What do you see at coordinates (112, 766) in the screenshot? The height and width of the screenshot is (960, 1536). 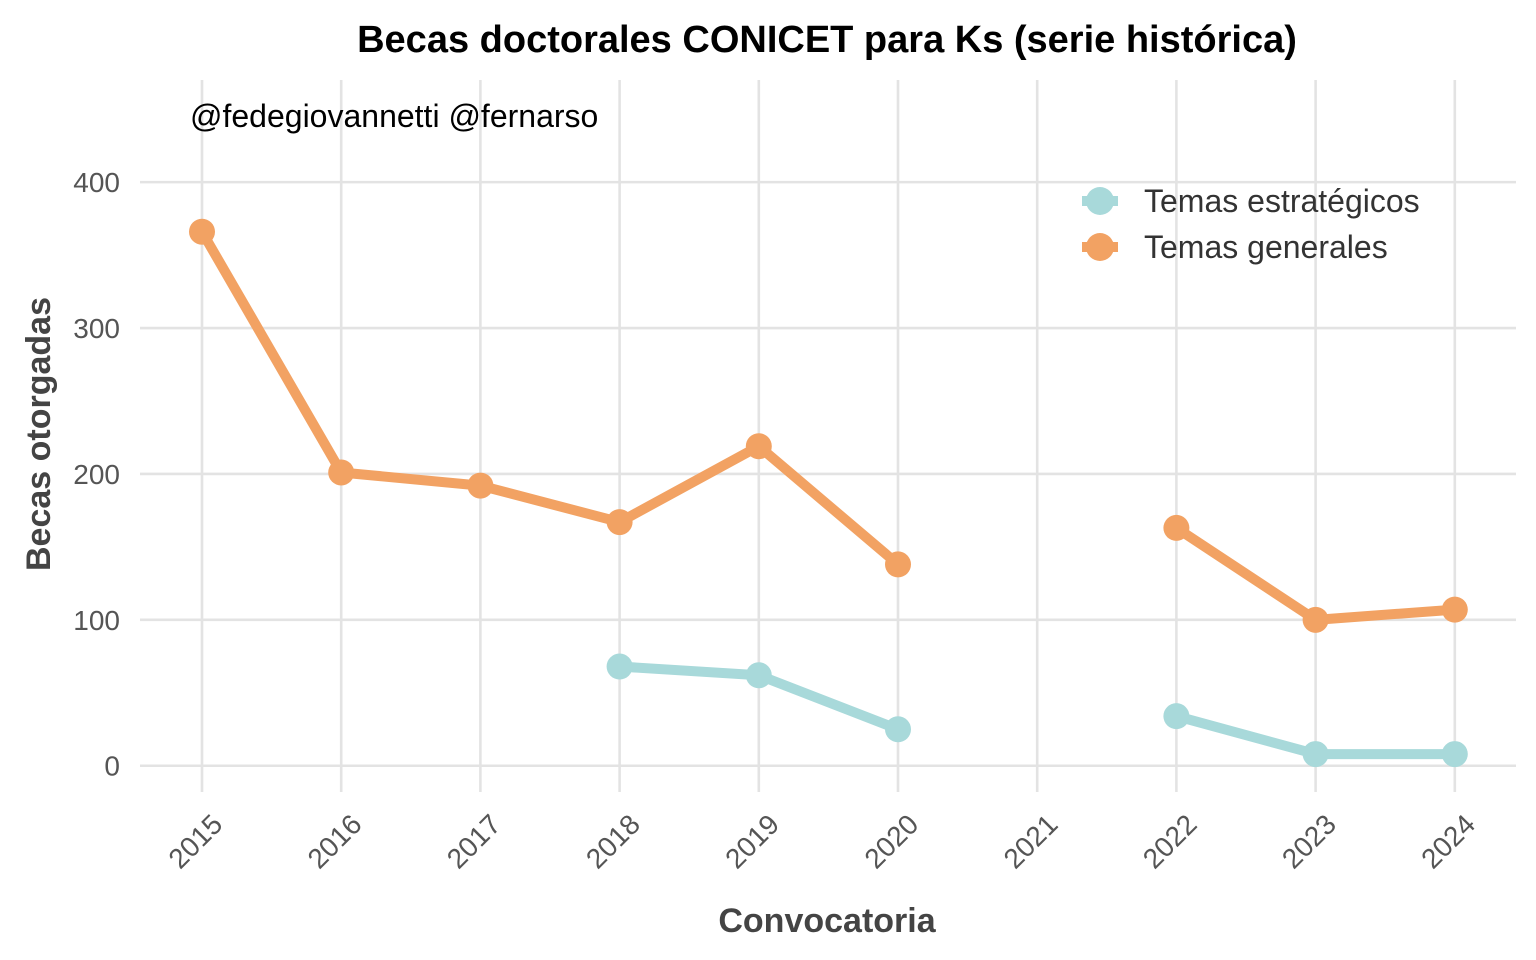 I see `y-tick-label: 0` at bounding box center [112, 766].